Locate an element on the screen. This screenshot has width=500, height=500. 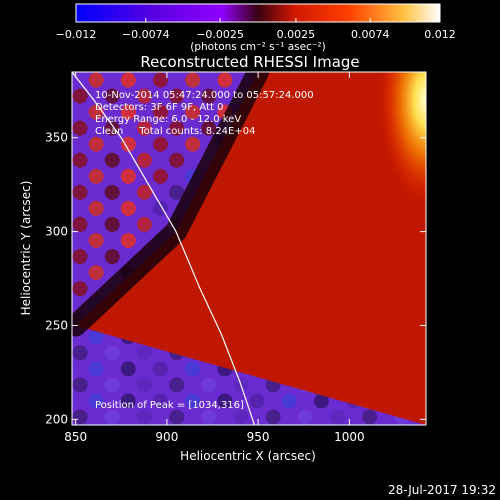
colorbar-tick-label: −0.0025 is located at coordinates (220, 34).